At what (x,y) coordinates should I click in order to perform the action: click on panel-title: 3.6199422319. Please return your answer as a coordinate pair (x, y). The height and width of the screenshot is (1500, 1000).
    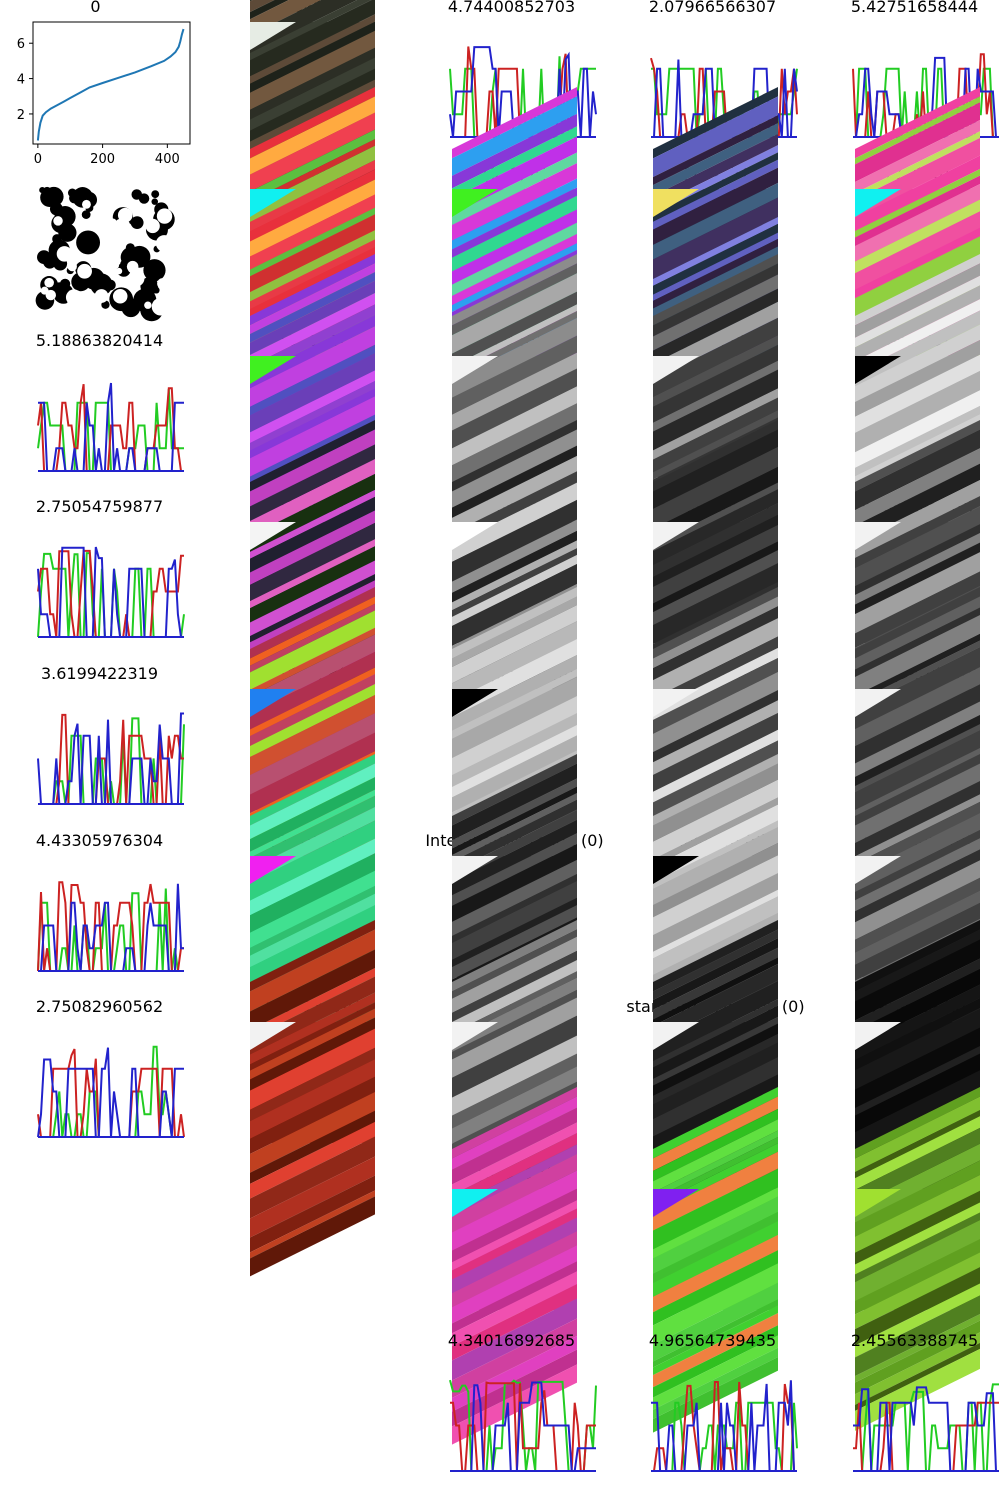
    Looking at the image, I should click on (99, 673).